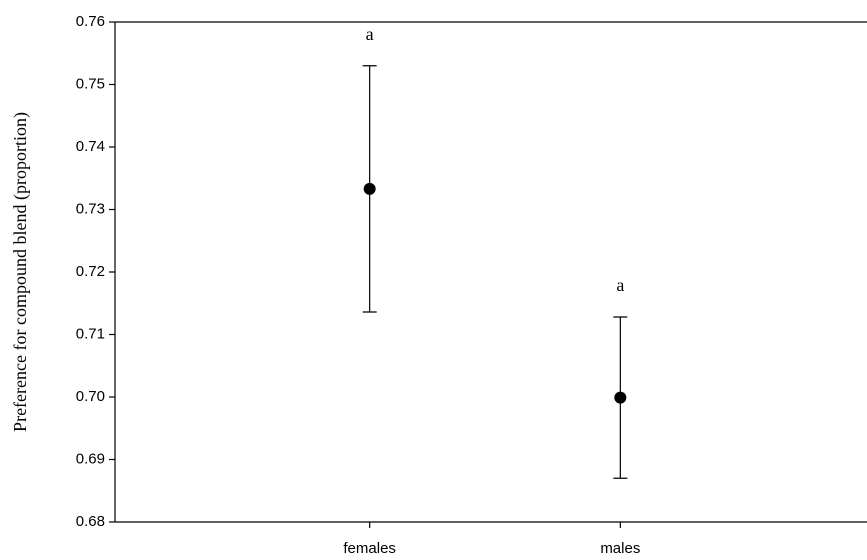 The image size is (867, 560). What do you see at coordinates (90, 396) in the screenshot?
I see `y-tick-label: 0.70` at bounding box center [90, 396].